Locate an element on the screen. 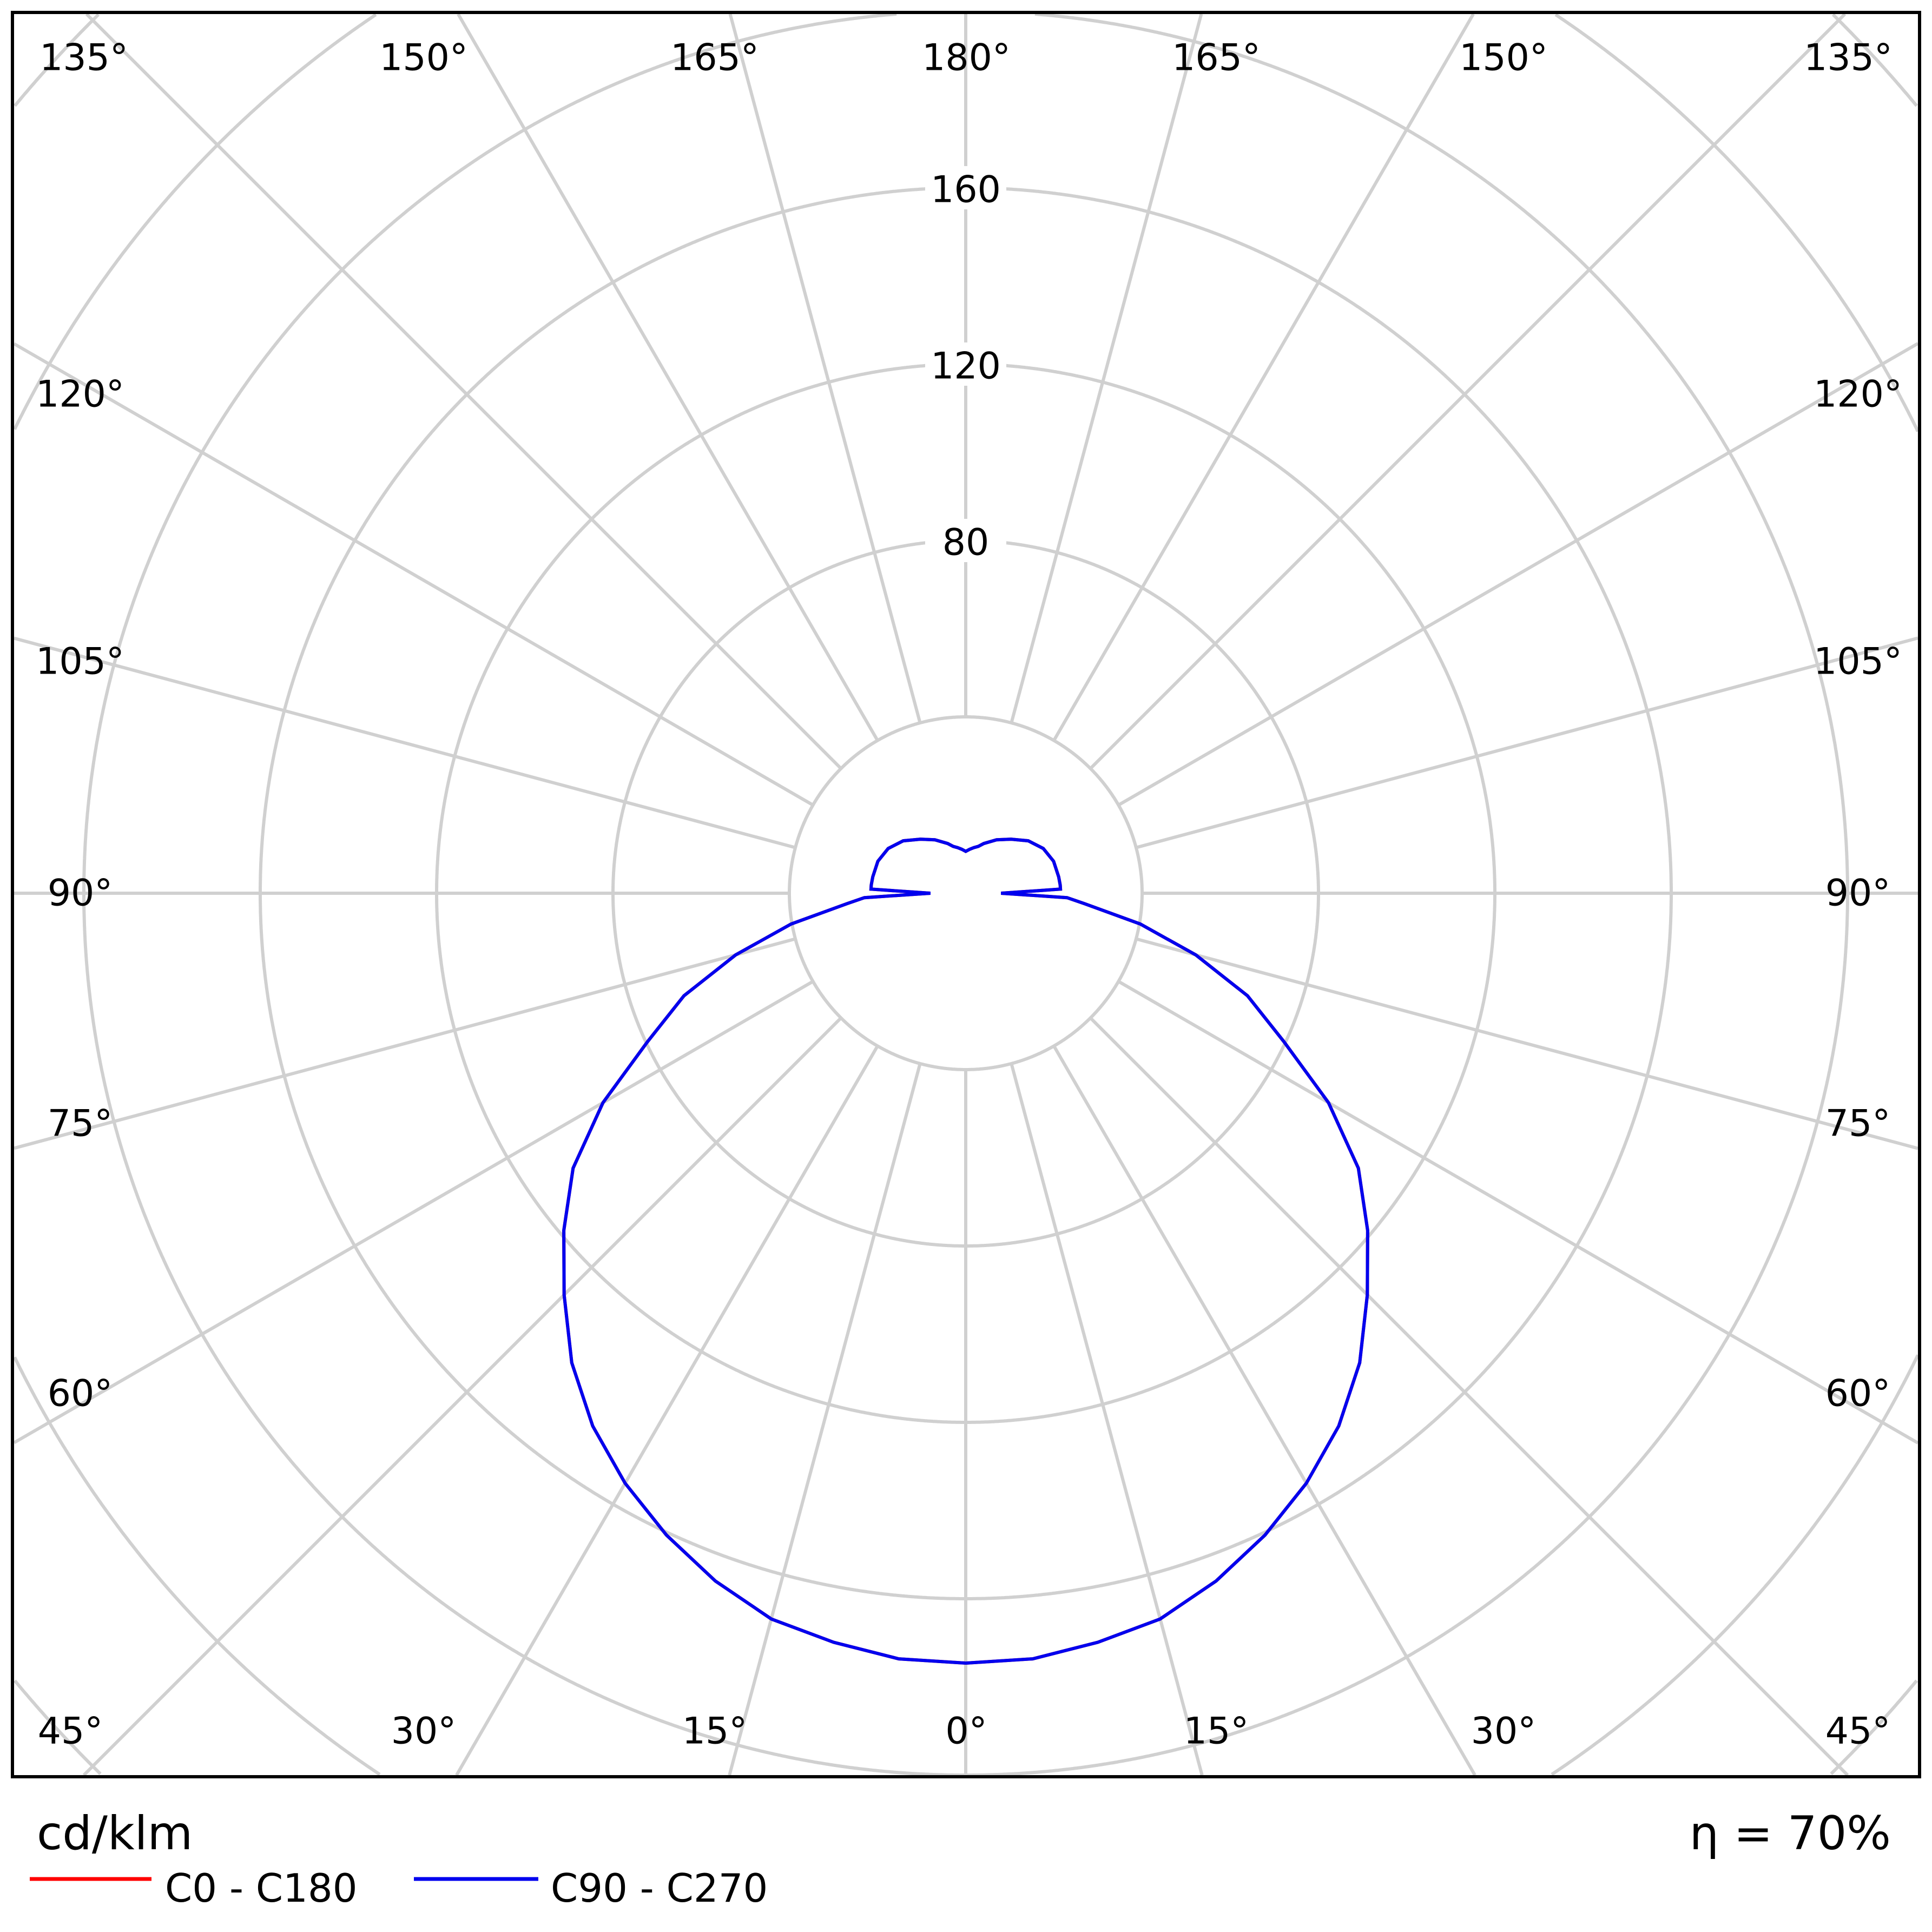 The image size is (1932, 1932). radial-tick-label: 160 is located at coordinates (966, 190).